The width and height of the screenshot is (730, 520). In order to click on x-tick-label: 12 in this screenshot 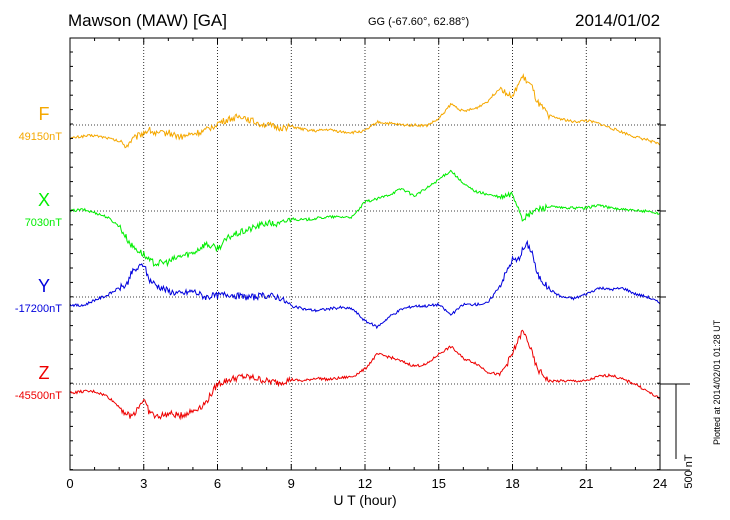, I will do `click(365, 483)`.